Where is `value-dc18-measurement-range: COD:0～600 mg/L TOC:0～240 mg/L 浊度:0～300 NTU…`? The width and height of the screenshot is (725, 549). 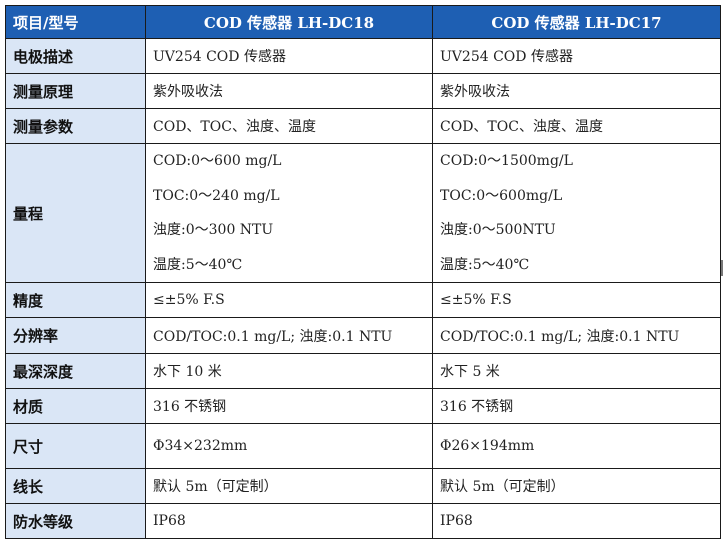
value-dc18-measurement-range: COD:0～600 mg/L TOC:0～240 mg/L 浊度:0～300 NTU… is located at coordinates (289, 213).